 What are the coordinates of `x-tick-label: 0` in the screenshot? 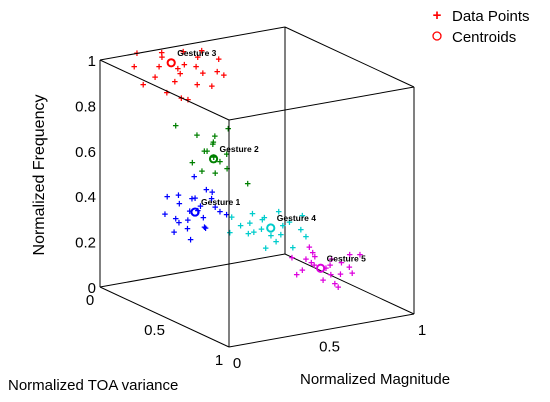 It's located at (90, 300).